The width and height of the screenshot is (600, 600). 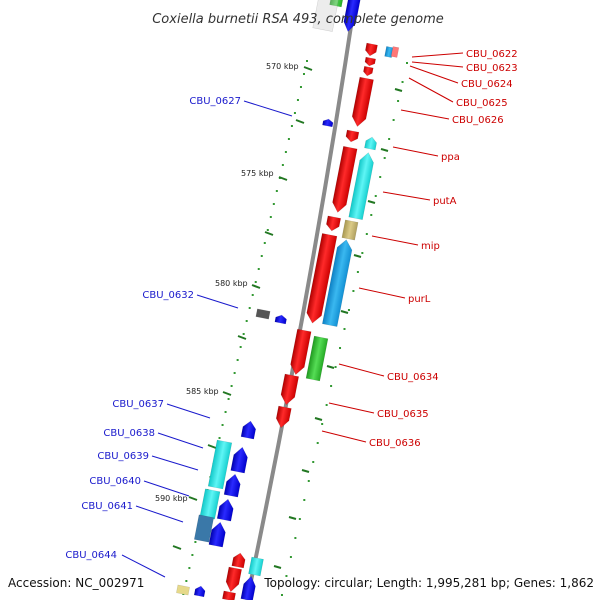 What do you see at coordinates (215, 101) in the screenshot?
I see `gene-label-cbu-0627: CBU_0627` at bounding box center [215, 101].